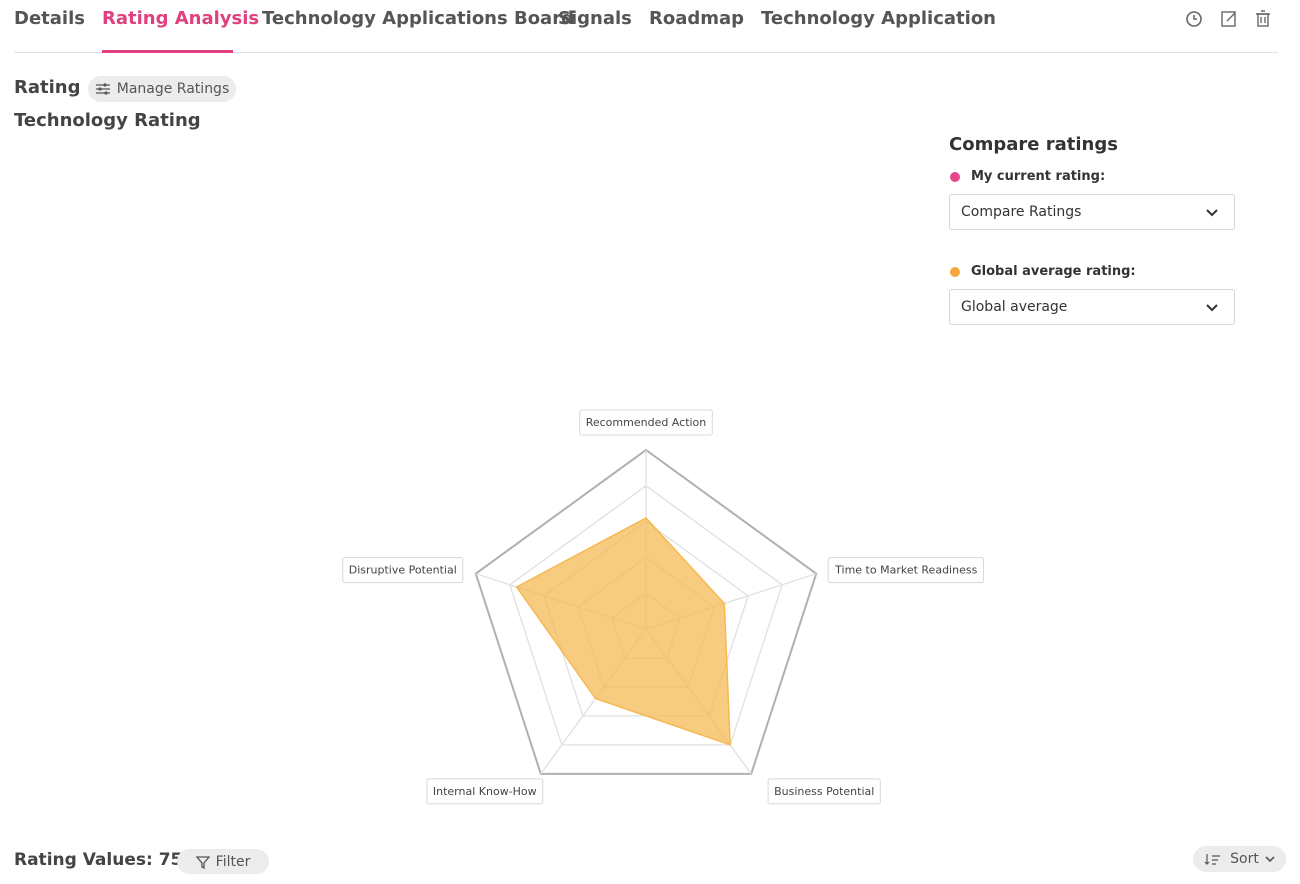 The height and width of the screenshot is (884, 1300). Describe the element at coordinates (1270, 859) in the screenshot. I see `sort-chevron` at that location.